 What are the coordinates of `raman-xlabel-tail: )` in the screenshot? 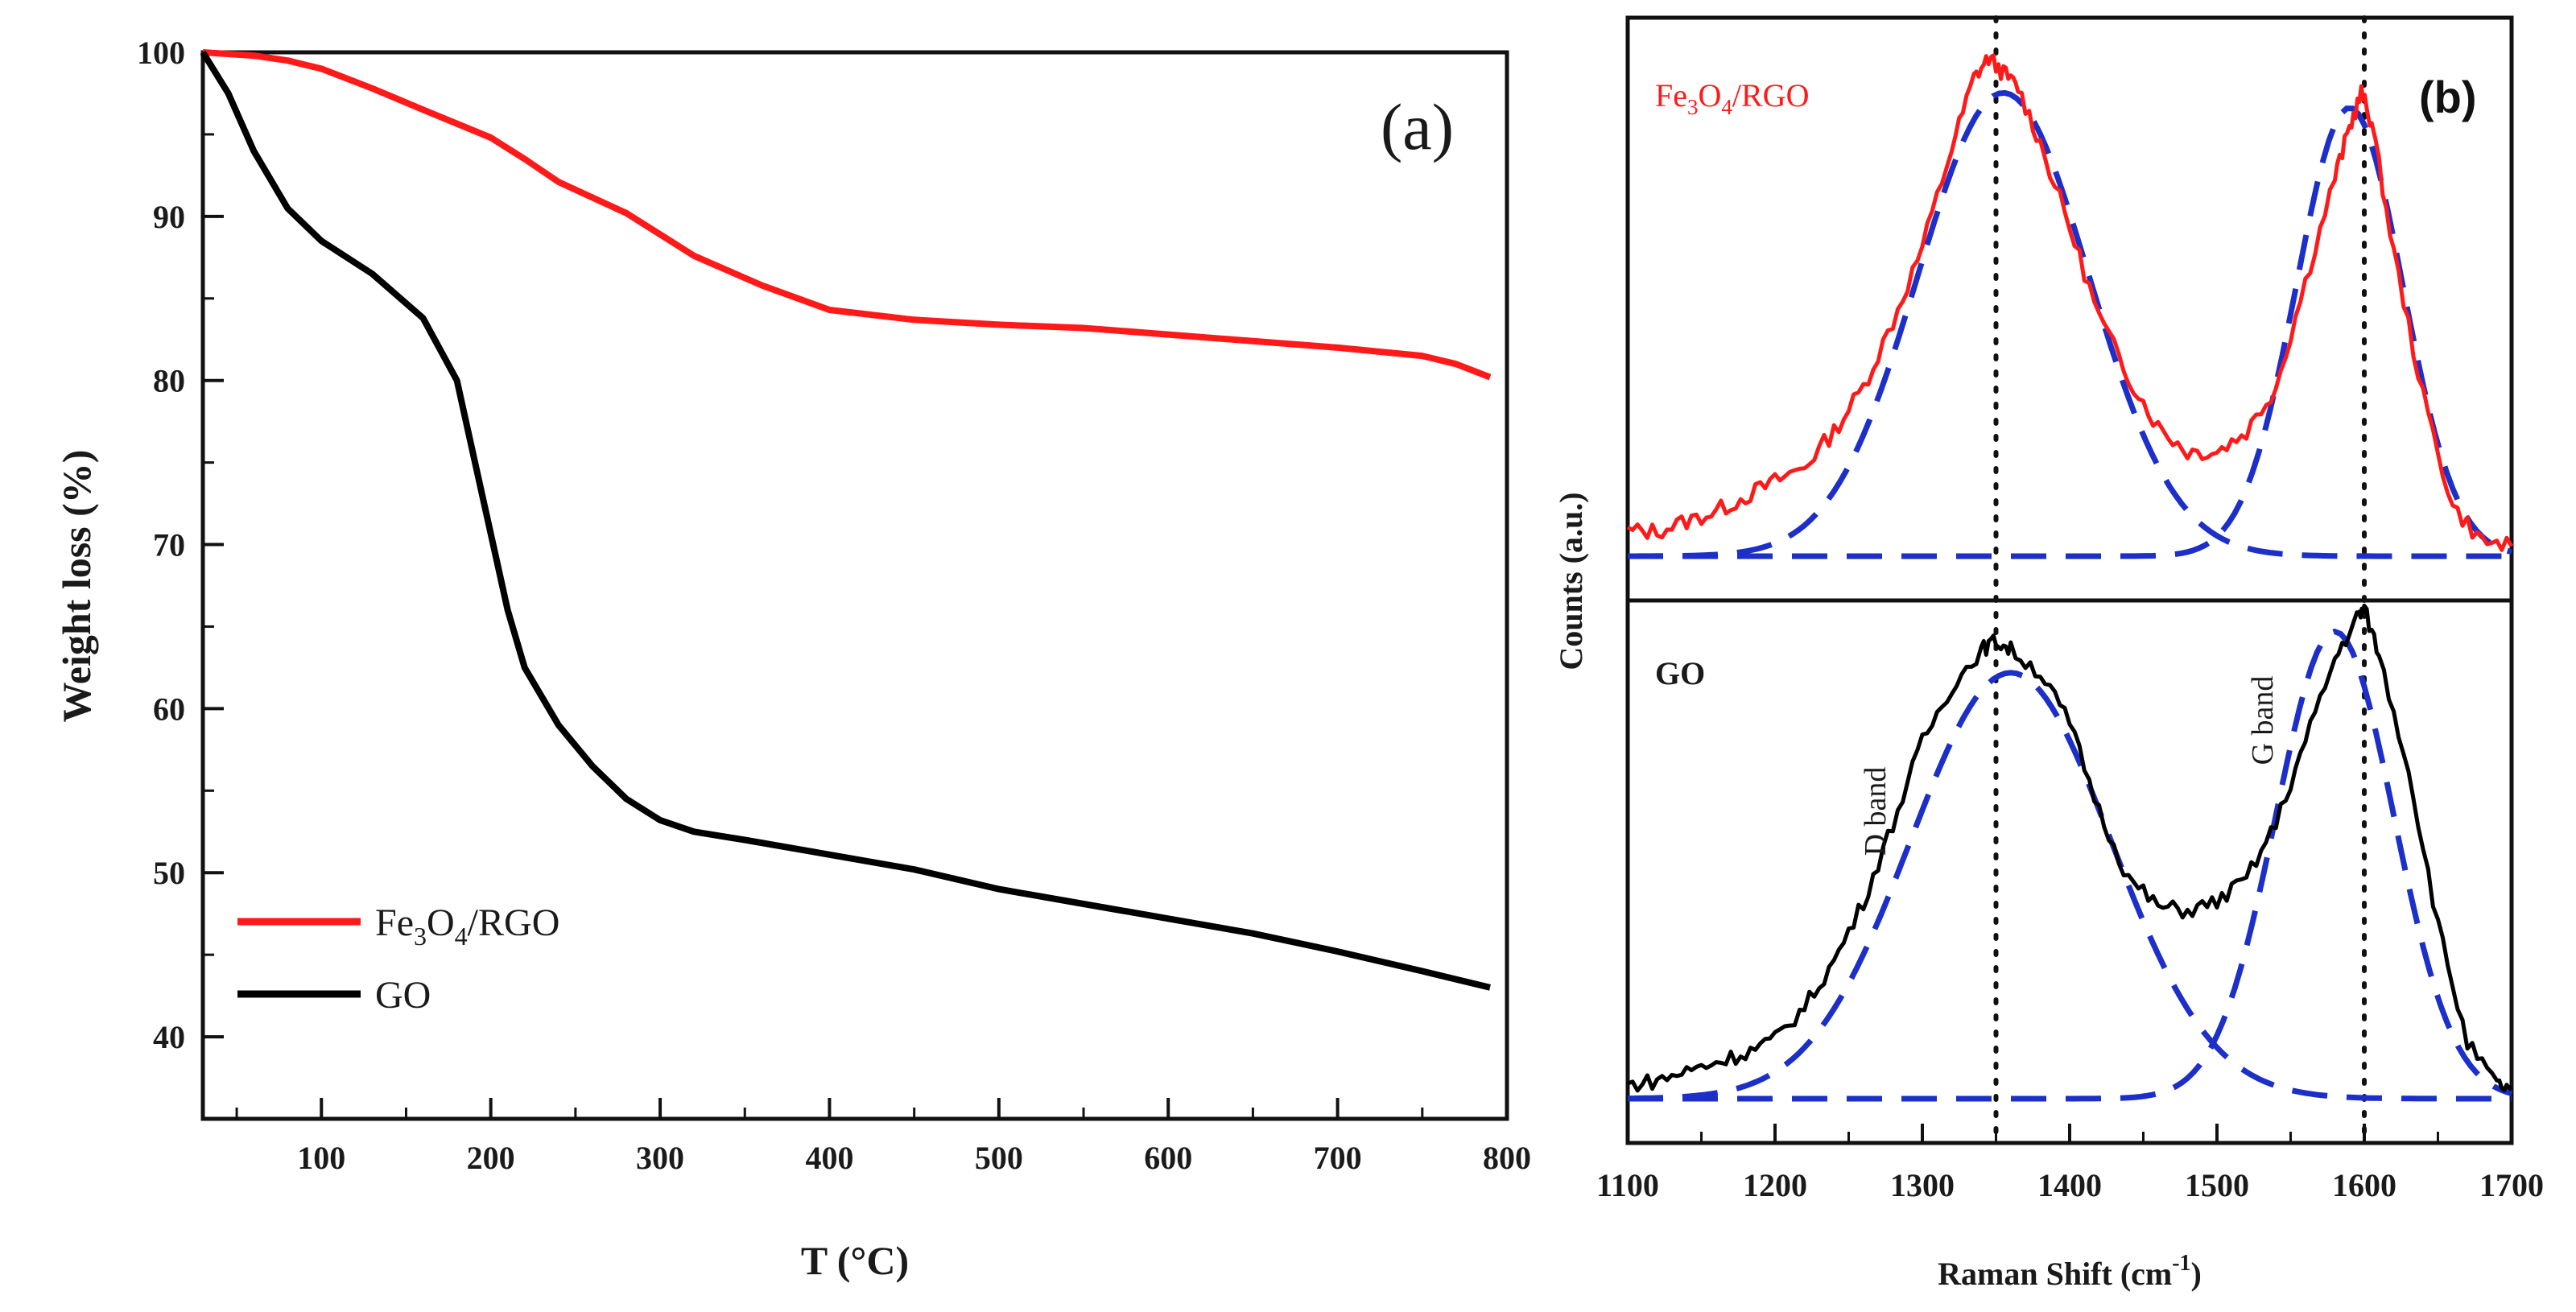 It's located at (2196, 1274).